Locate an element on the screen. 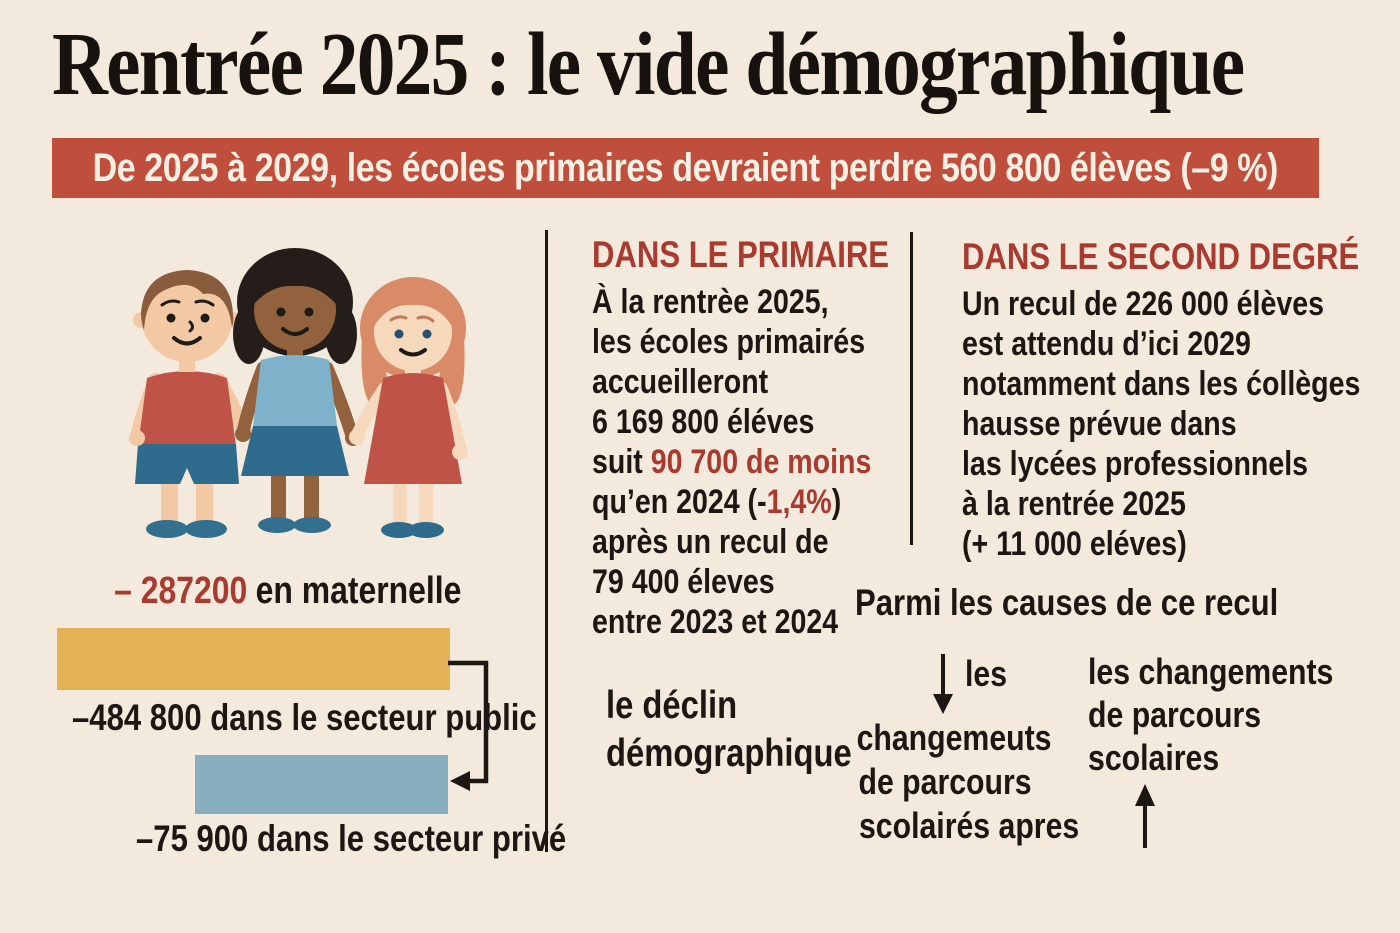  maternelle-value: – 287200 is located at coordinates (180, 591).